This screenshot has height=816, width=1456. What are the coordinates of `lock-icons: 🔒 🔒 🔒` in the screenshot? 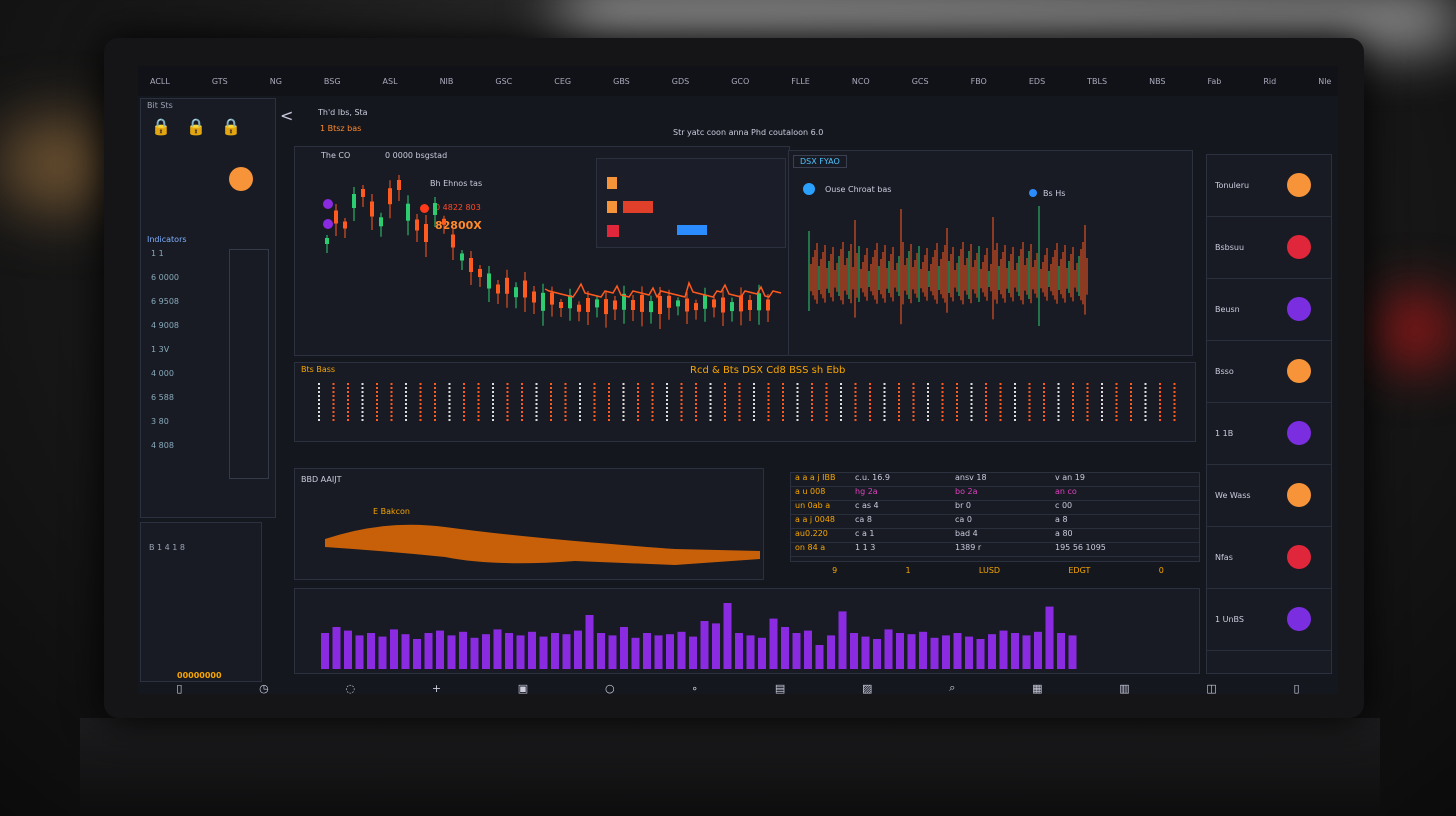 It's located at (196, 126).